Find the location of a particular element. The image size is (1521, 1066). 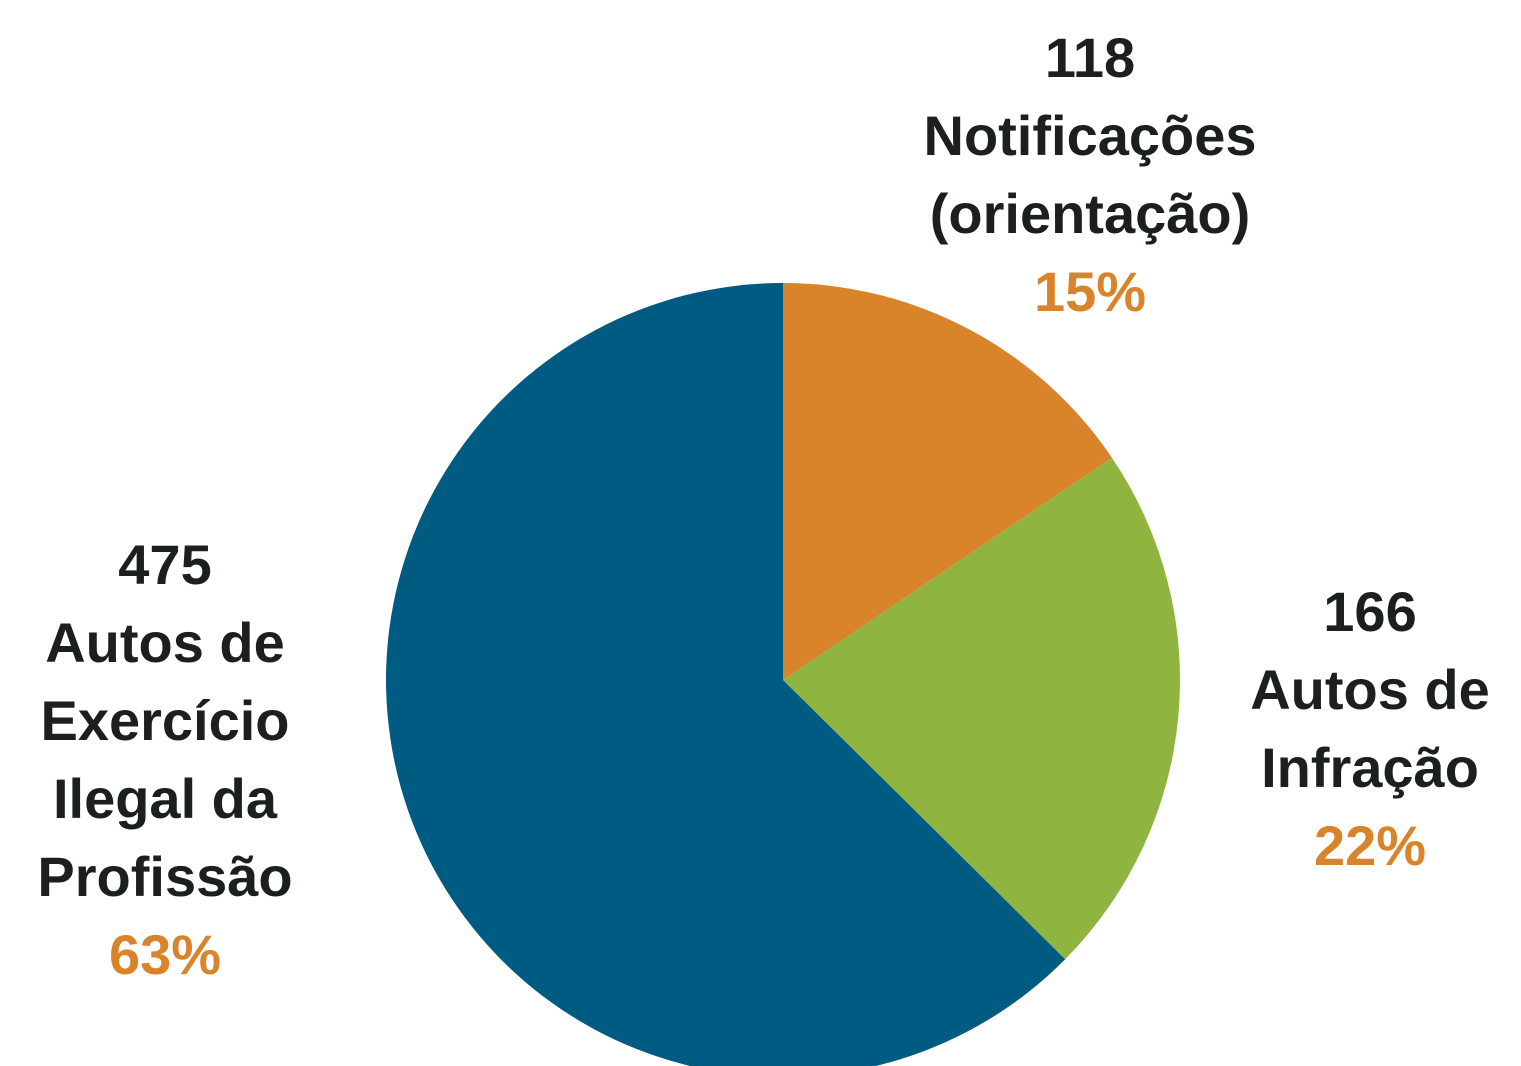

slice-label: 118 Notificações (orientação) 15% is located at coordinates (1090, 175).